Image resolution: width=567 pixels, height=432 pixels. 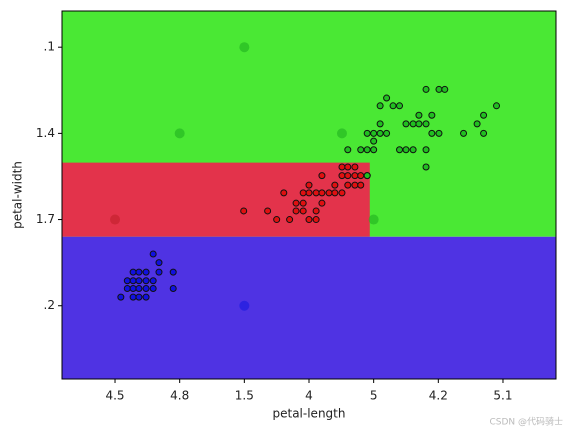 What do you see at coordinates (438, 396) in the screenshot?
I see `x-tick-label: 4.2` at bounding box center [438, 396].